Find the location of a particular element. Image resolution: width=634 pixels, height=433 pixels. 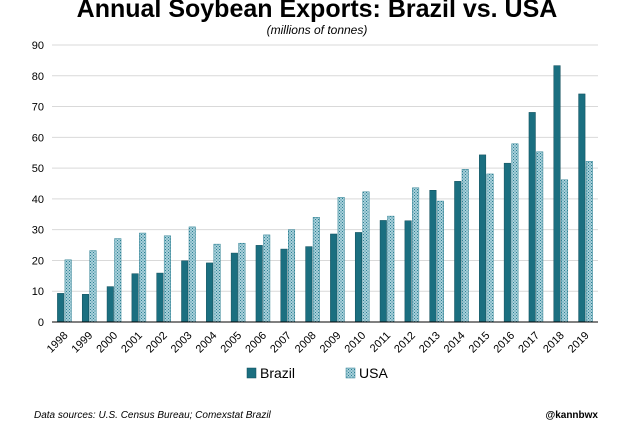

bar-brazil-2012 is located at coordinates (408, 271).